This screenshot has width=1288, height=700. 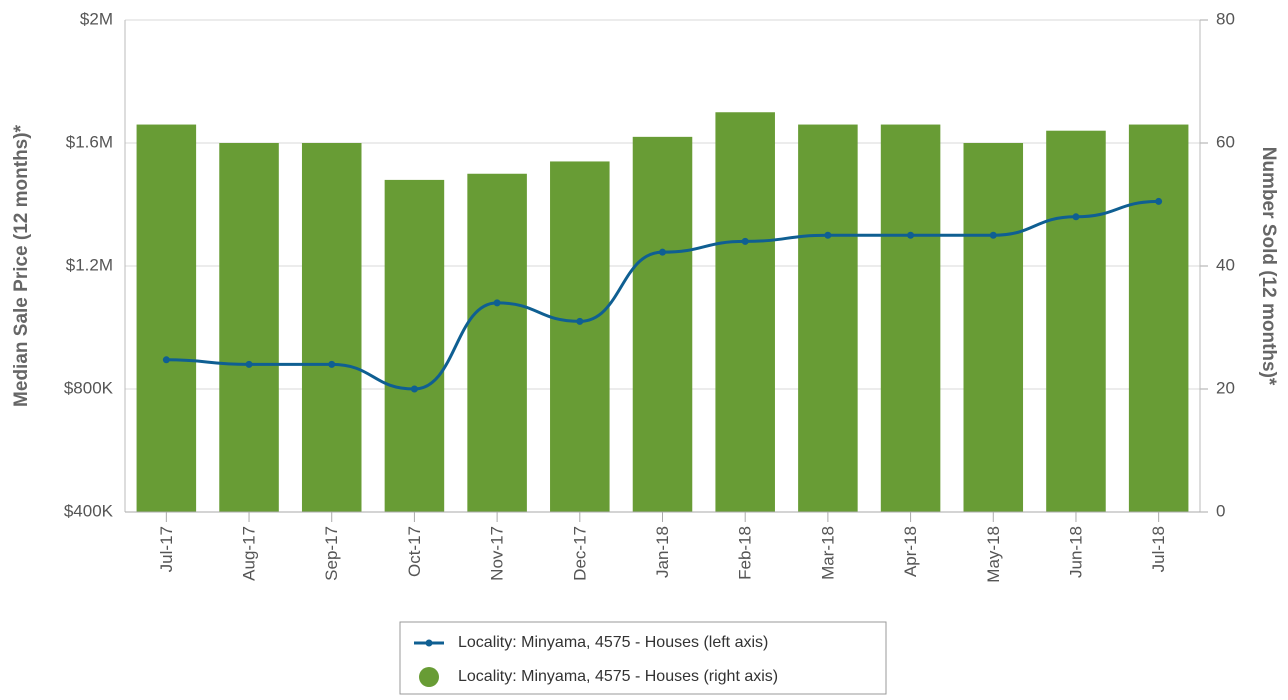 What do you see at coordinates (89, 387) in the screenshot?
I see `y-tick-label: $800K` at bounding box center [89, 387].